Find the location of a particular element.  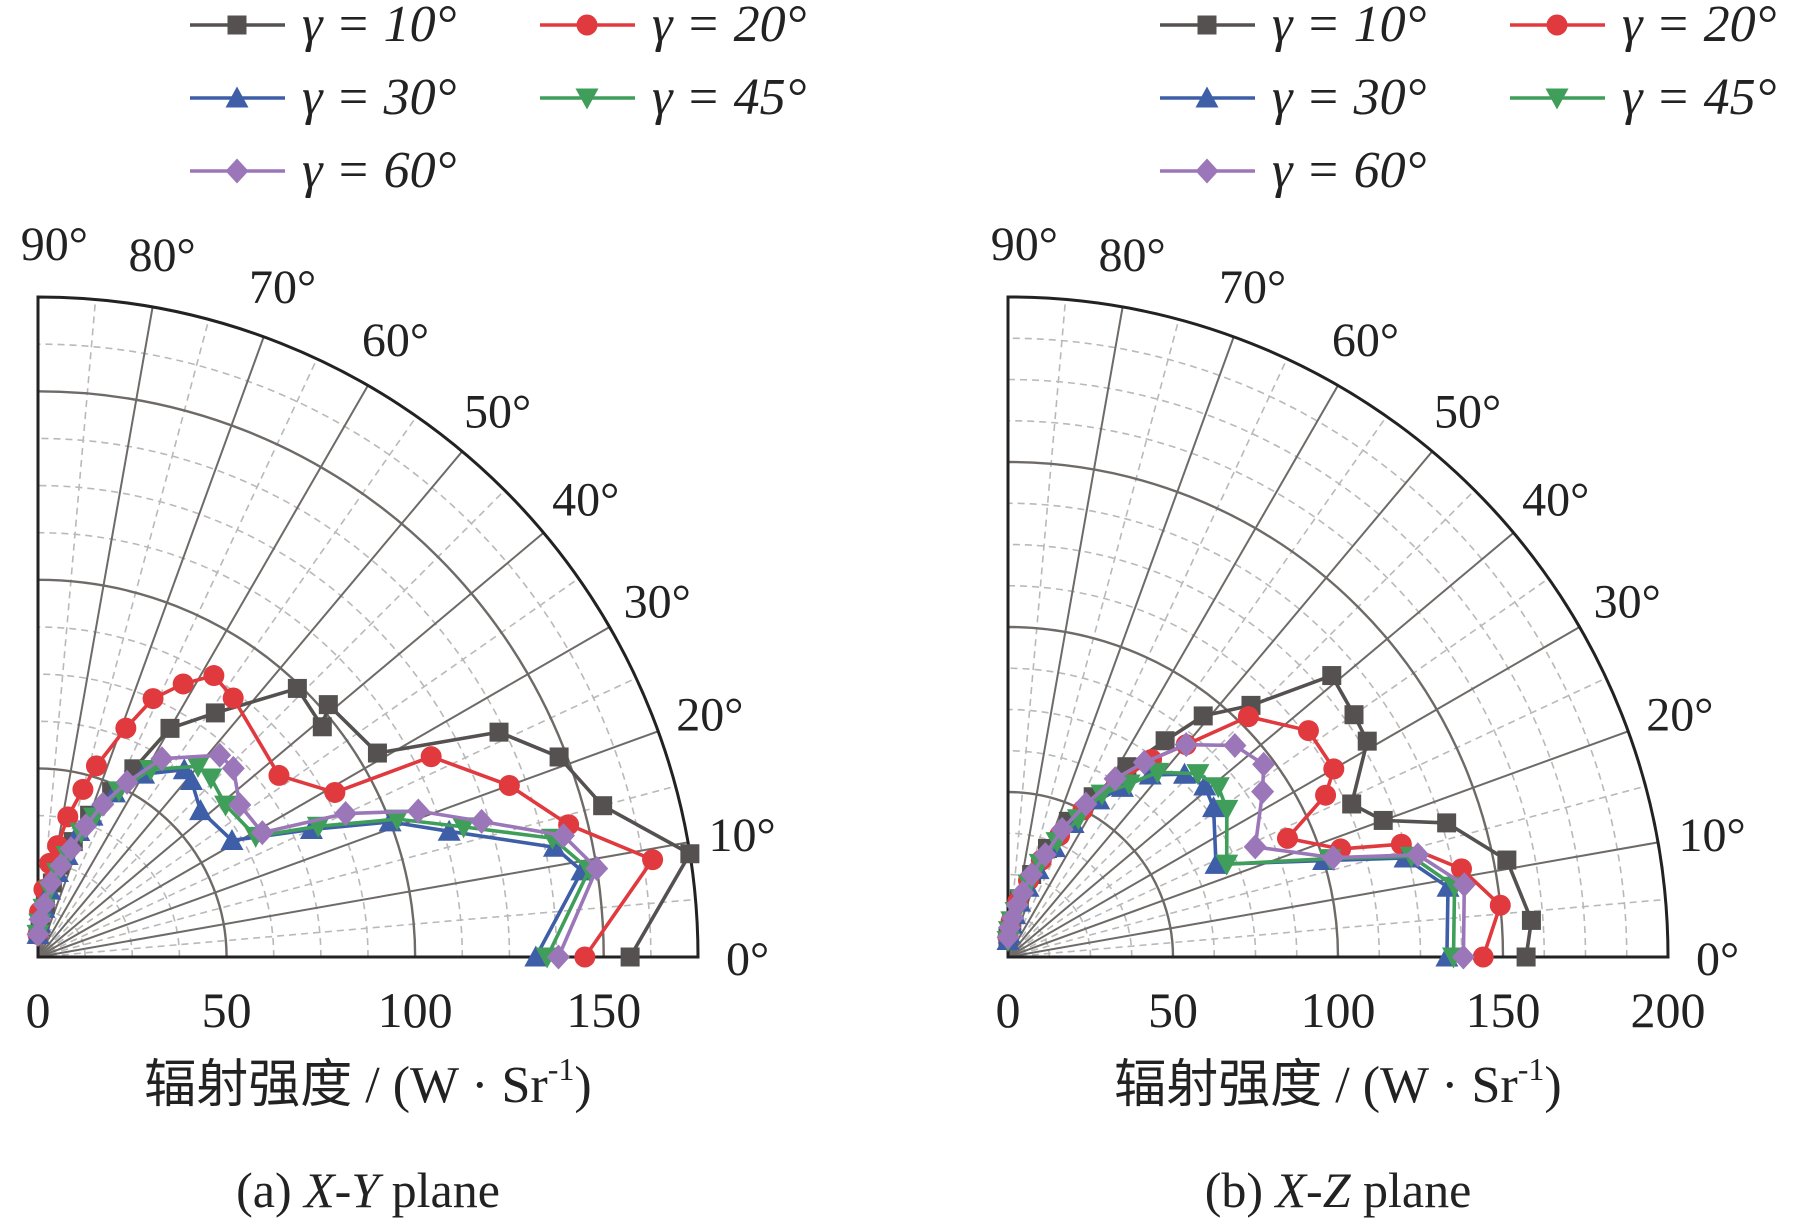

legend-item: γ = 10° is located at coordinates (1293, 26).